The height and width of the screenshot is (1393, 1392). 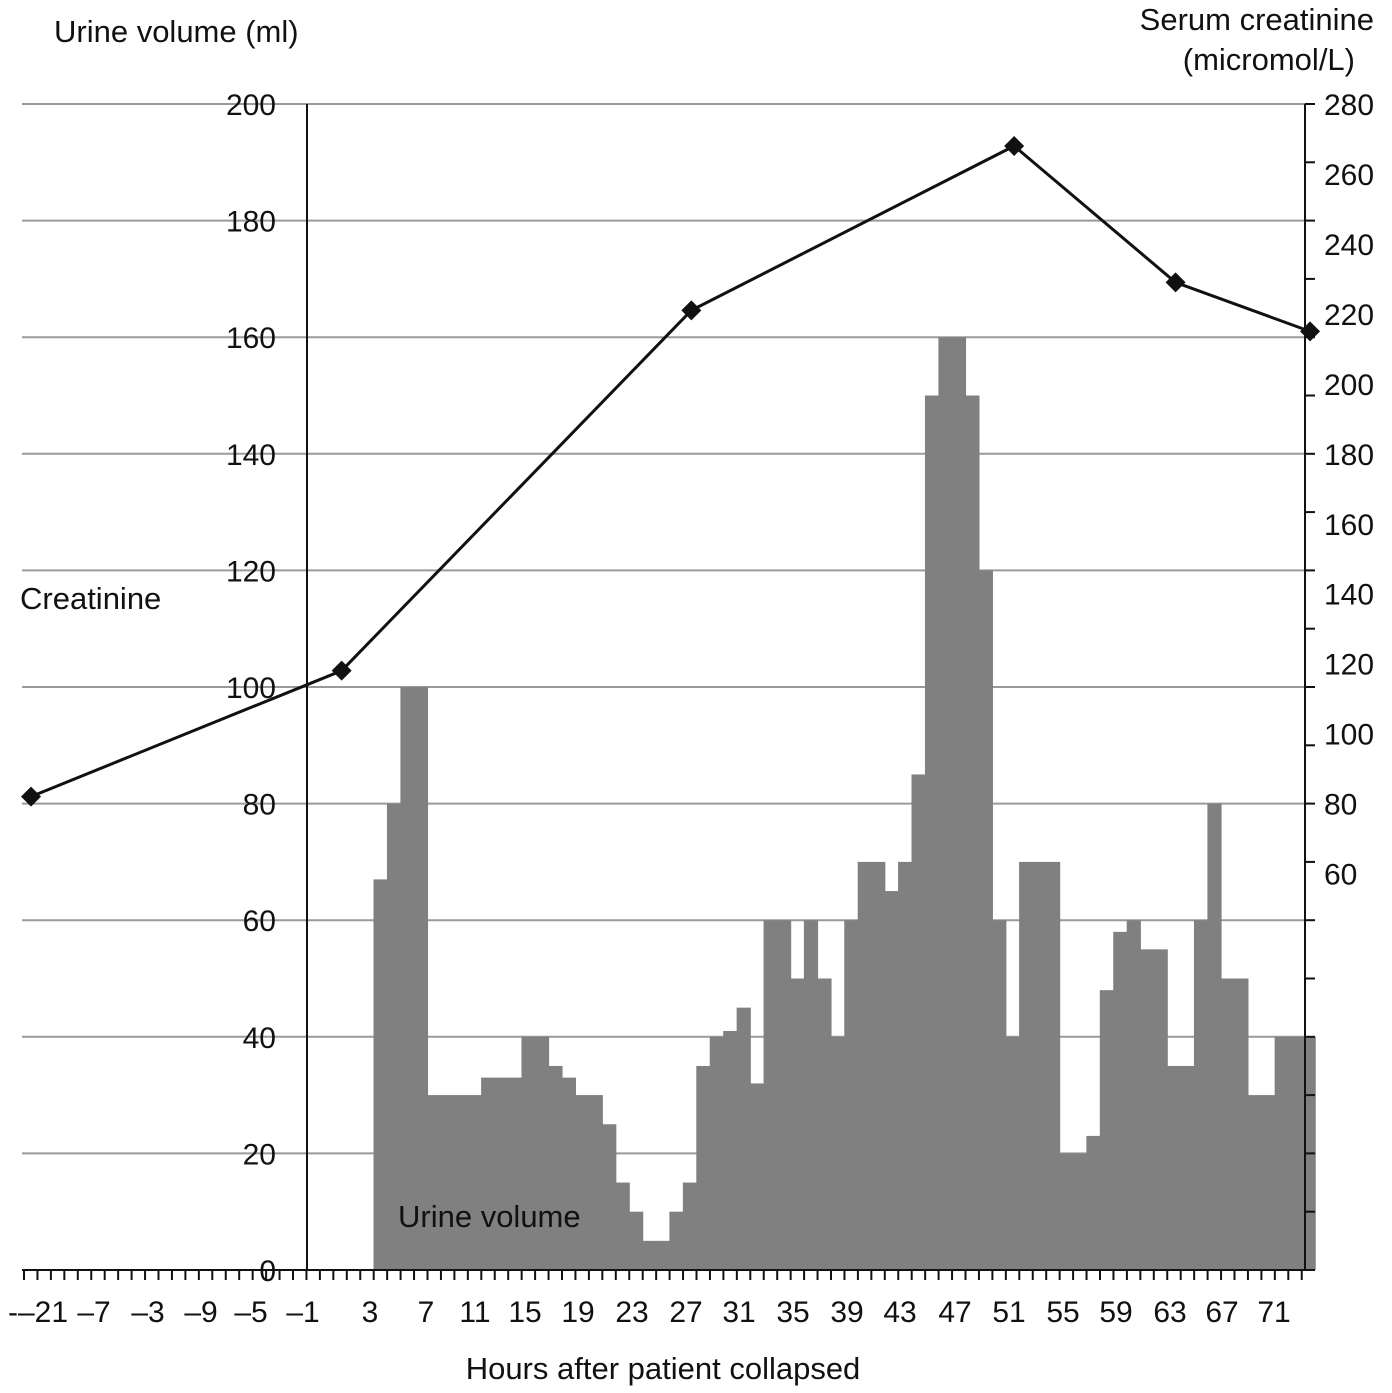 What do you see at coordinates (90, 598) in the screenshot?
I see `creatinine-series-label: Creatinine` at bounding box center [90, 598].